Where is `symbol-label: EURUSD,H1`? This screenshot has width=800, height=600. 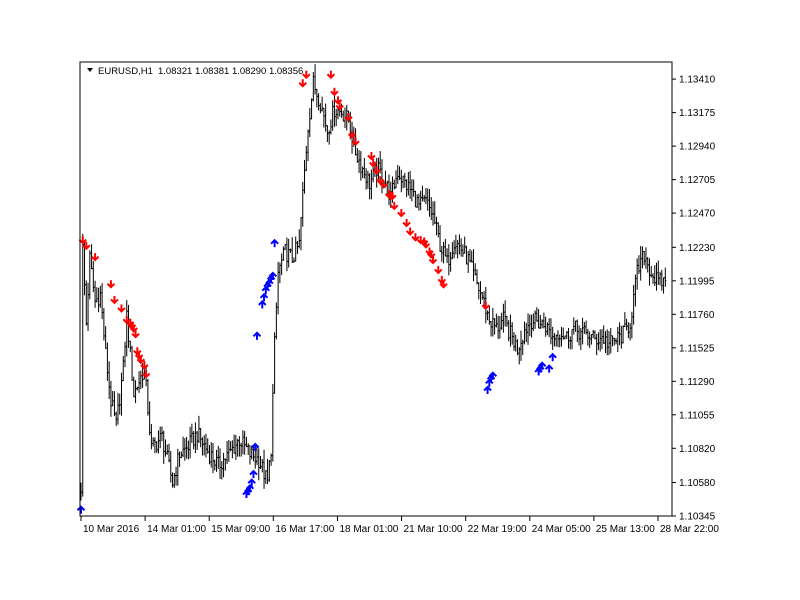
symbol-label: EURUSD,H1 is located at coordinates (125, 71).